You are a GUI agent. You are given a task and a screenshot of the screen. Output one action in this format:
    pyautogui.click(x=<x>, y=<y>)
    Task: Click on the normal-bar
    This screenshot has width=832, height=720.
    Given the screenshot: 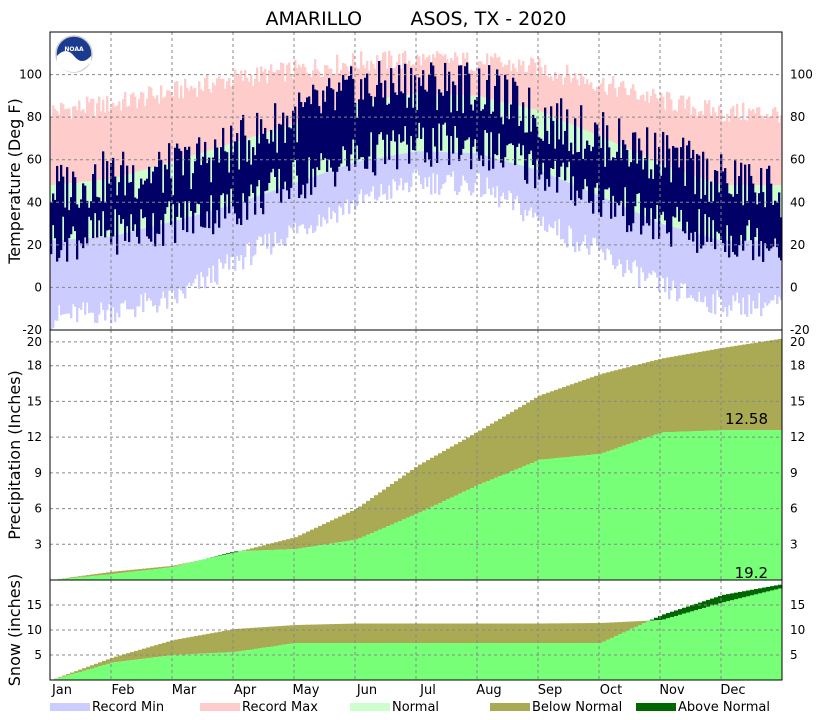 What is the action you would take?
    pyautogui.click(x=445, y=123)
    